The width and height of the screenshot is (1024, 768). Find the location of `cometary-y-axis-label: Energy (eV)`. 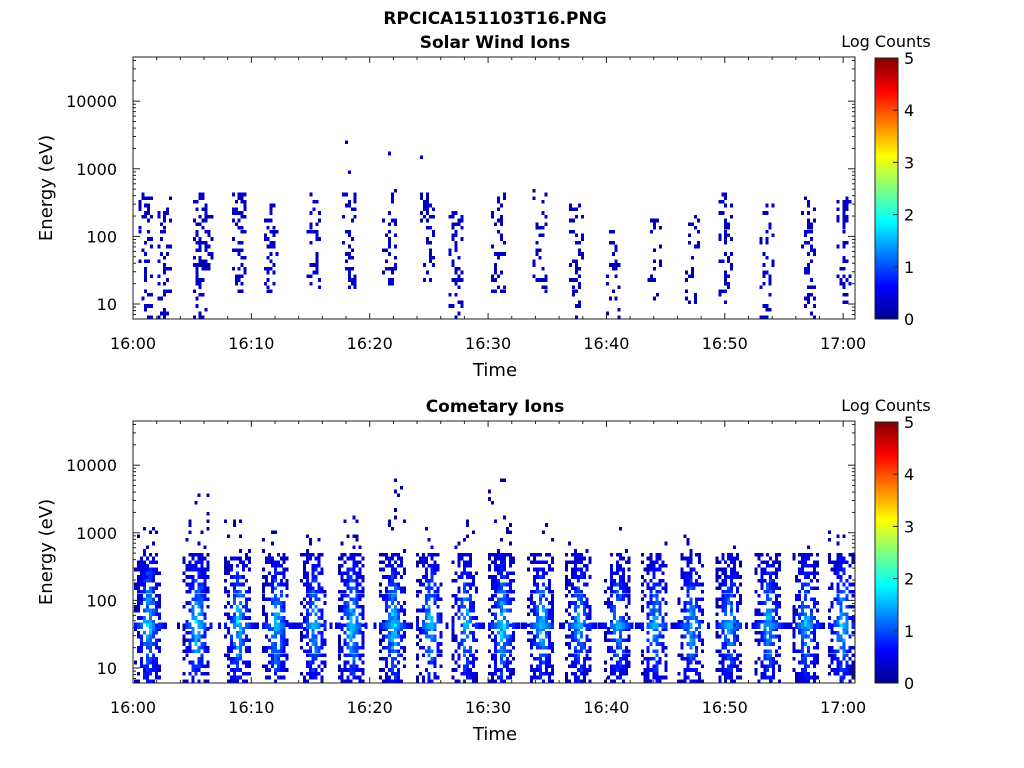

cometary-y-axis-label: Energy (eV) is located at coordinates (46, 552).